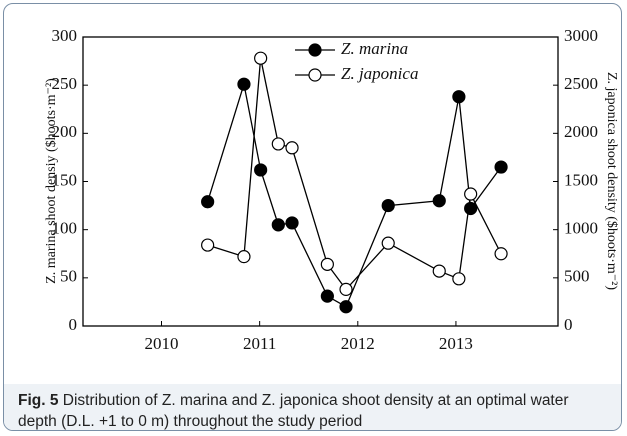 The height and width of the screenshot is (436, 627). I want to click on y-tick-label: 100, so click(65, 228).